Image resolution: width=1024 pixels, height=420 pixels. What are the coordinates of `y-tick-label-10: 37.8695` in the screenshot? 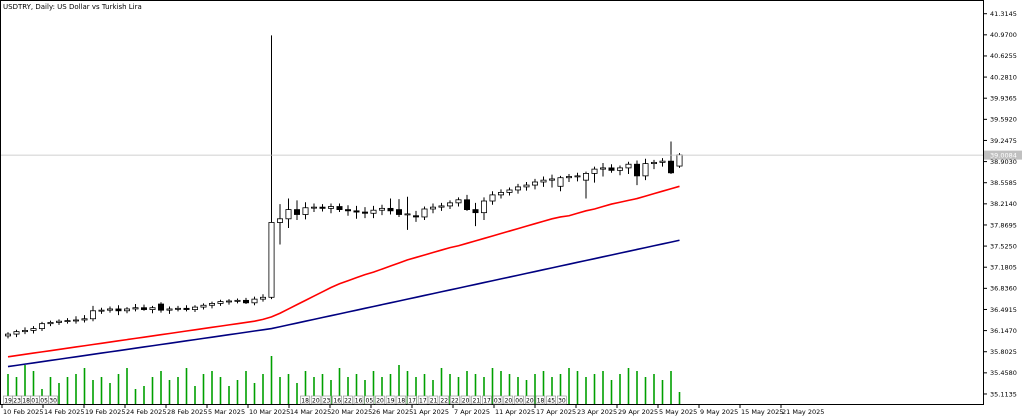 It's located at (1003, 225).